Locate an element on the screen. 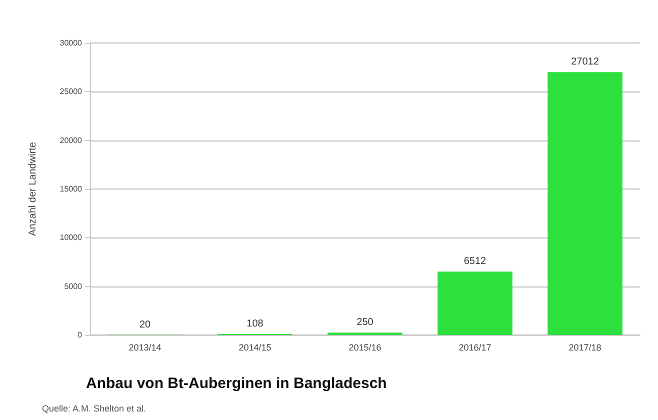 Image resolution: width=658 pixels, height=420 pixels. data-label: 6512 is located at coordinates (475, 262).